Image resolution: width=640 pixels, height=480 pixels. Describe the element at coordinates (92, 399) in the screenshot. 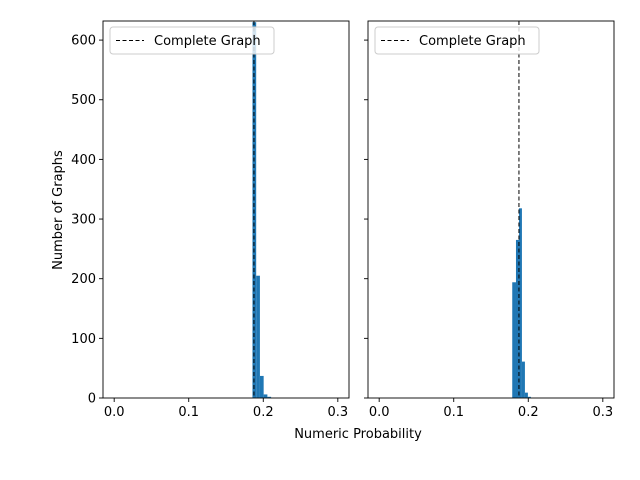

I see `y-tick-label: 0` at that location.